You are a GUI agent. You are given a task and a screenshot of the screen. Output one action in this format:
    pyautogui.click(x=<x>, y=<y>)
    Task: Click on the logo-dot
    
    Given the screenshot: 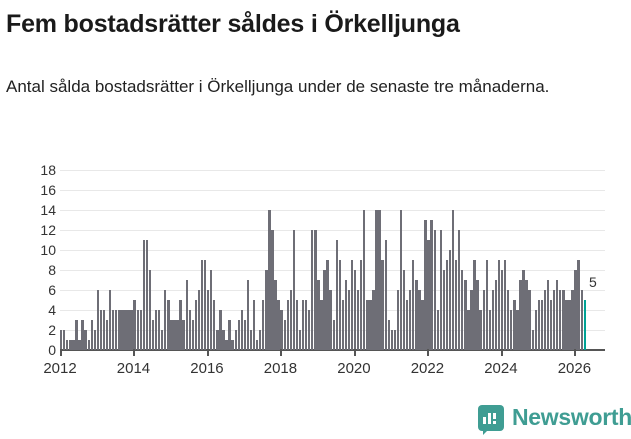 What is the action you would take?
    pyautogui.click(x=494, y=422)
    